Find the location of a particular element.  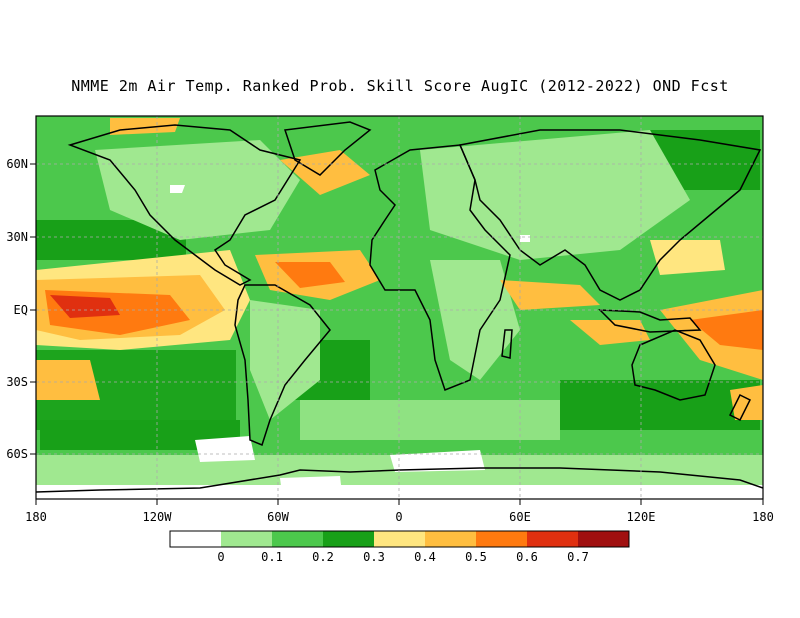

lon-label-120e: 120E is located at coordinates (641, 517).